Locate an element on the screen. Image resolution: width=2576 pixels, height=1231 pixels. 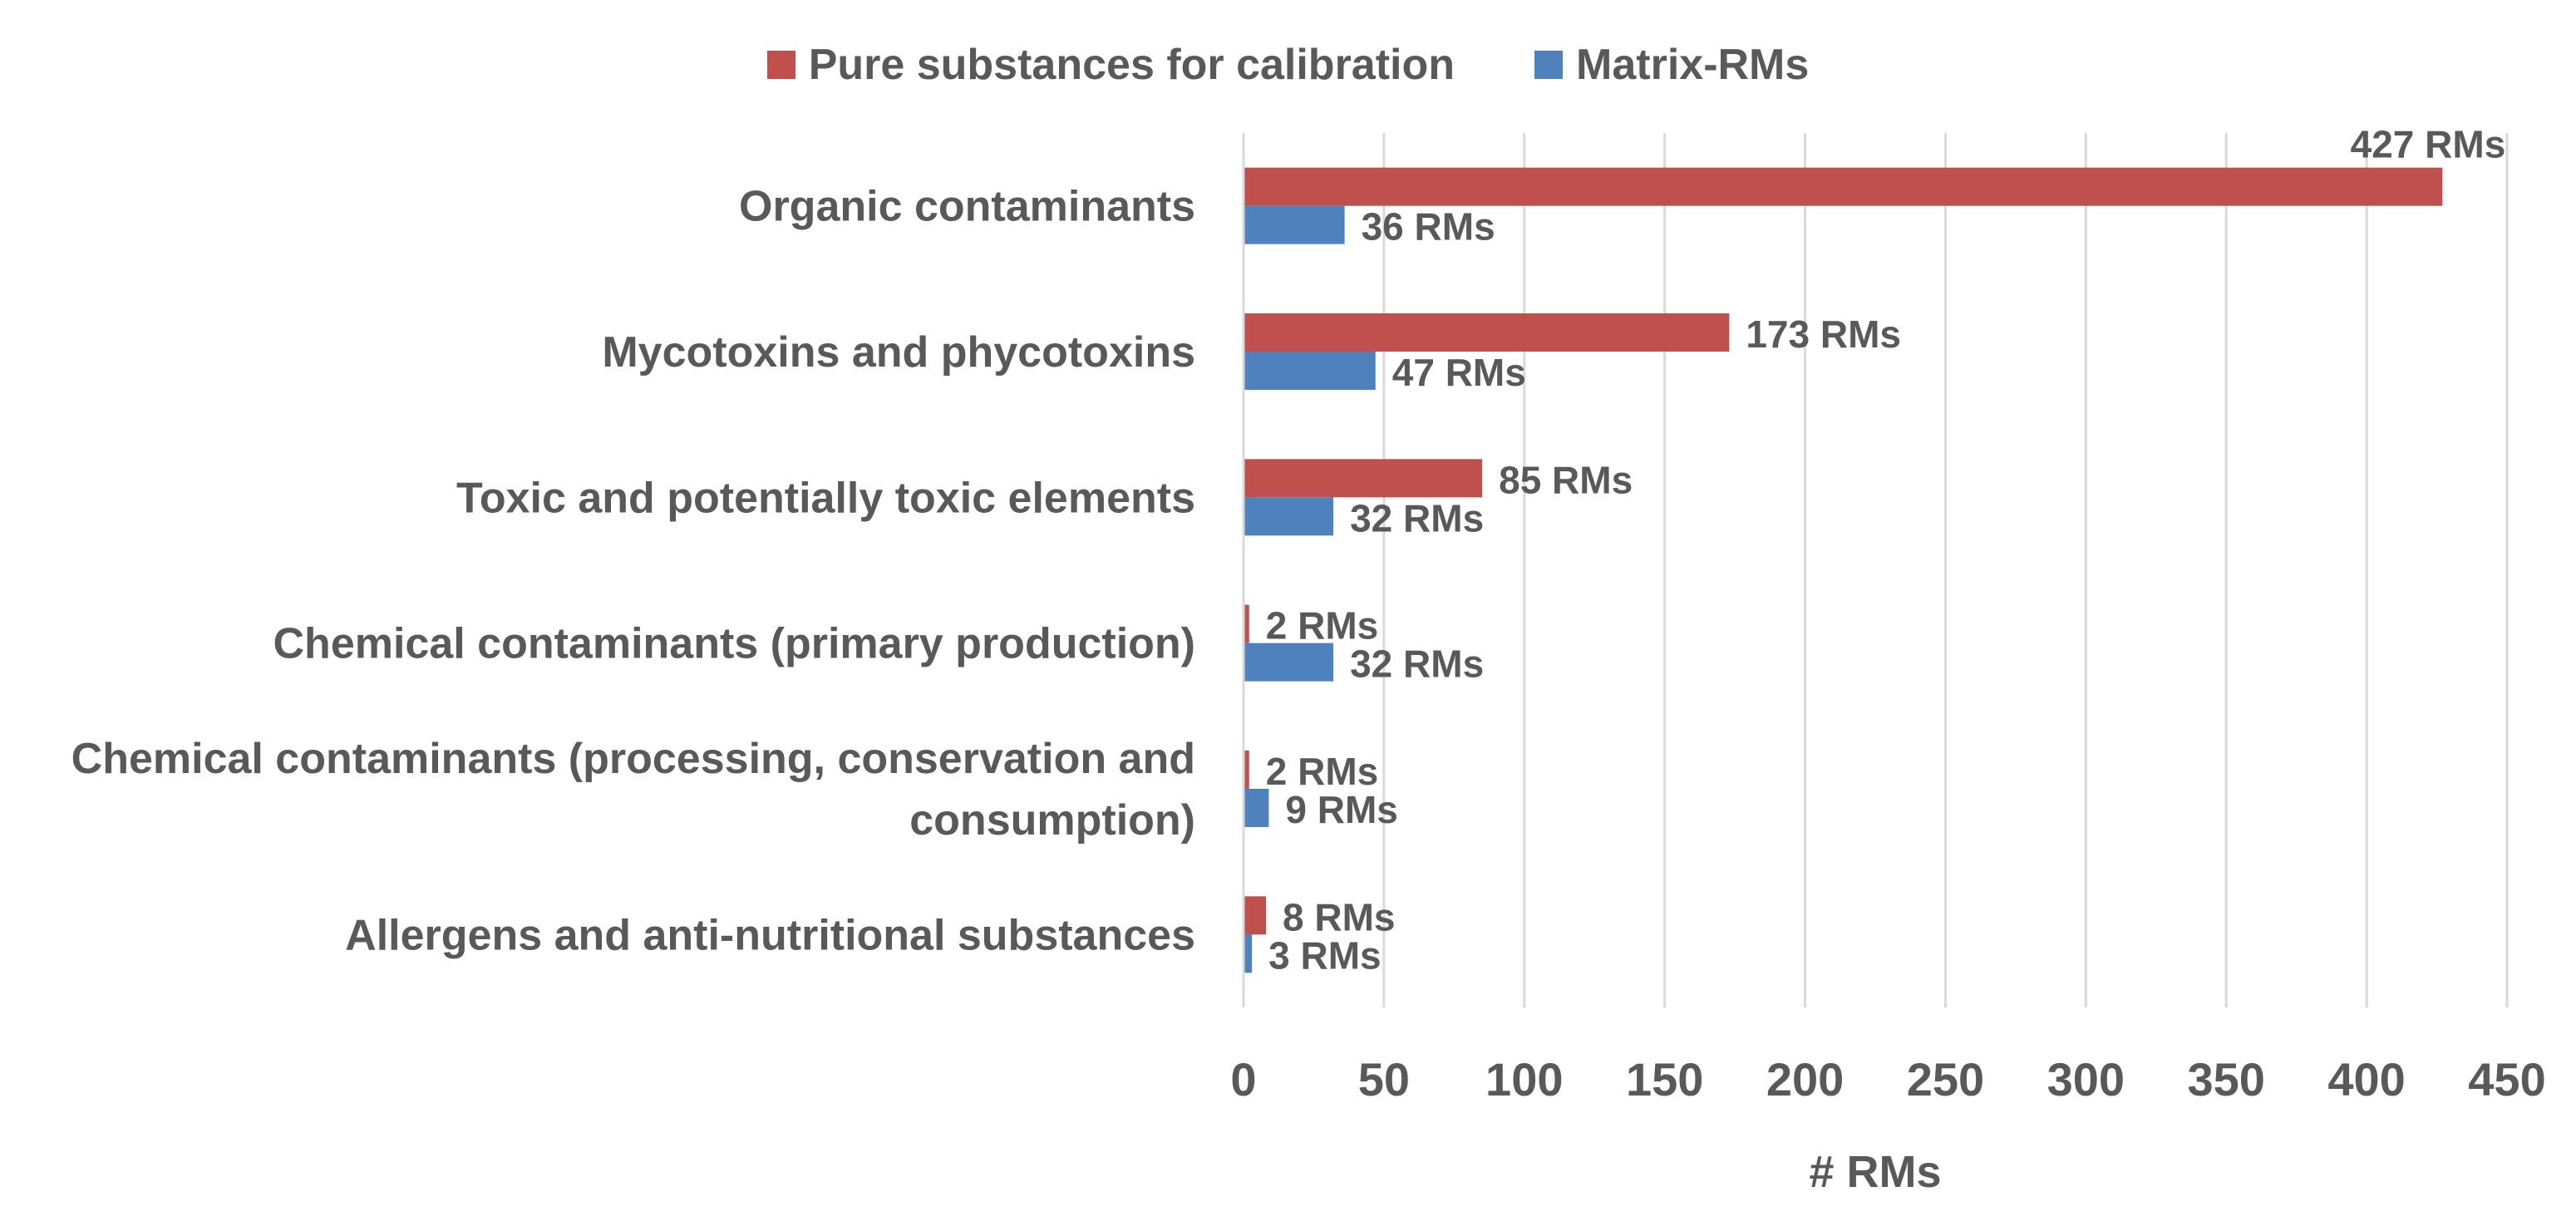
data-label-matrix-rms-4: 9 RMs is located at coordinates (1341, 809).